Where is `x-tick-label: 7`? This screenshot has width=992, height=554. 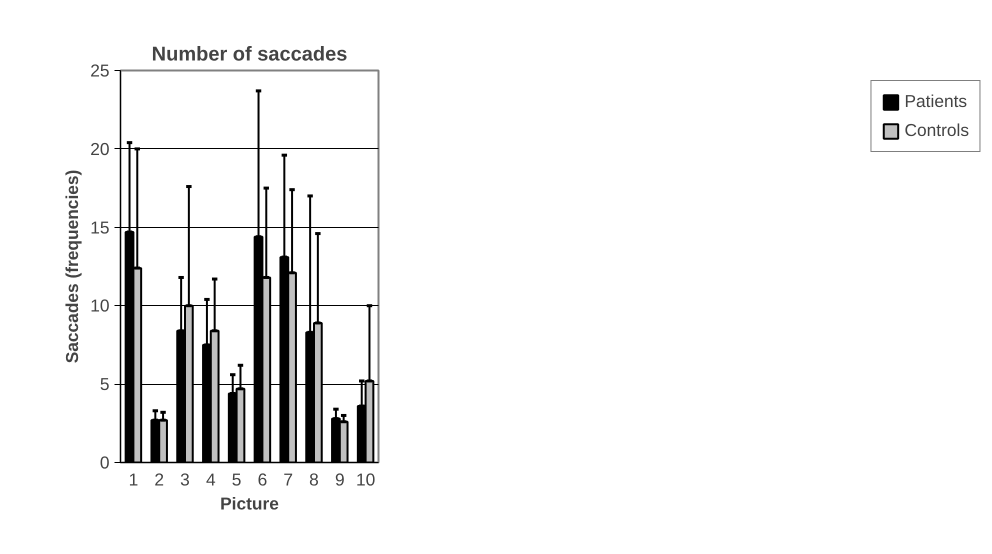 x-tick-label: 7 is located at coordinates (288, 480).